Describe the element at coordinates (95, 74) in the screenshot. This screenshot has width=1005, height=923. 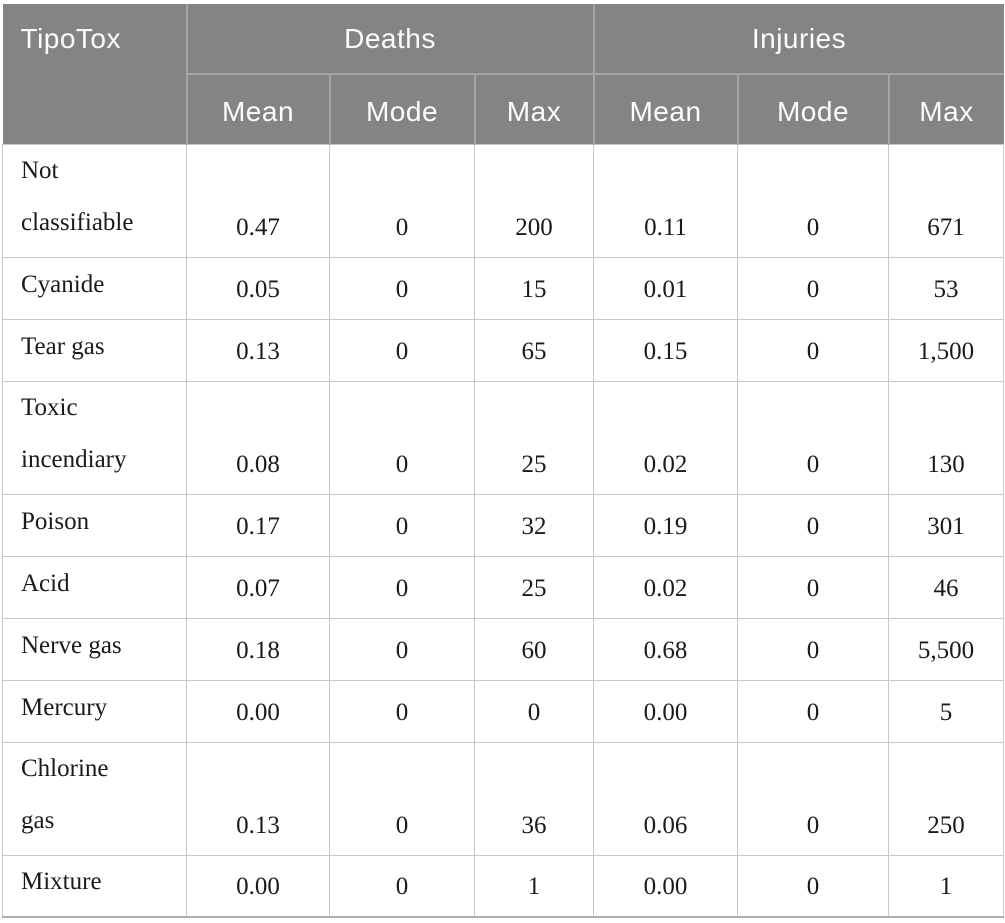
I see `corner-header-tipotox: TipoTox` at that location.